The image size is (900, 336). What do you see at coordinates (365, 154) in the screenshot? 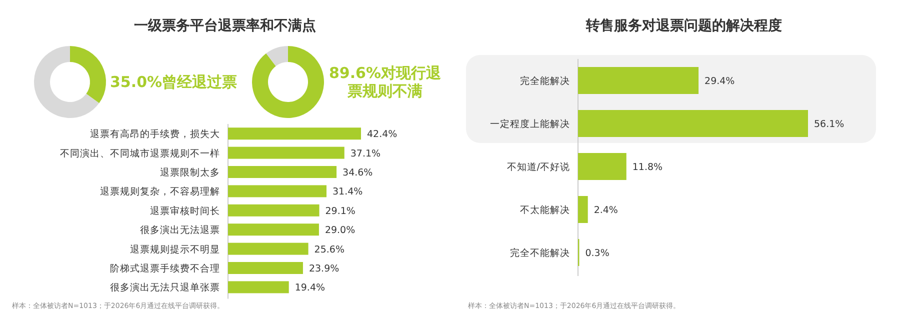
I see `data-label: 37.1%` at bounding box center [365, 154].